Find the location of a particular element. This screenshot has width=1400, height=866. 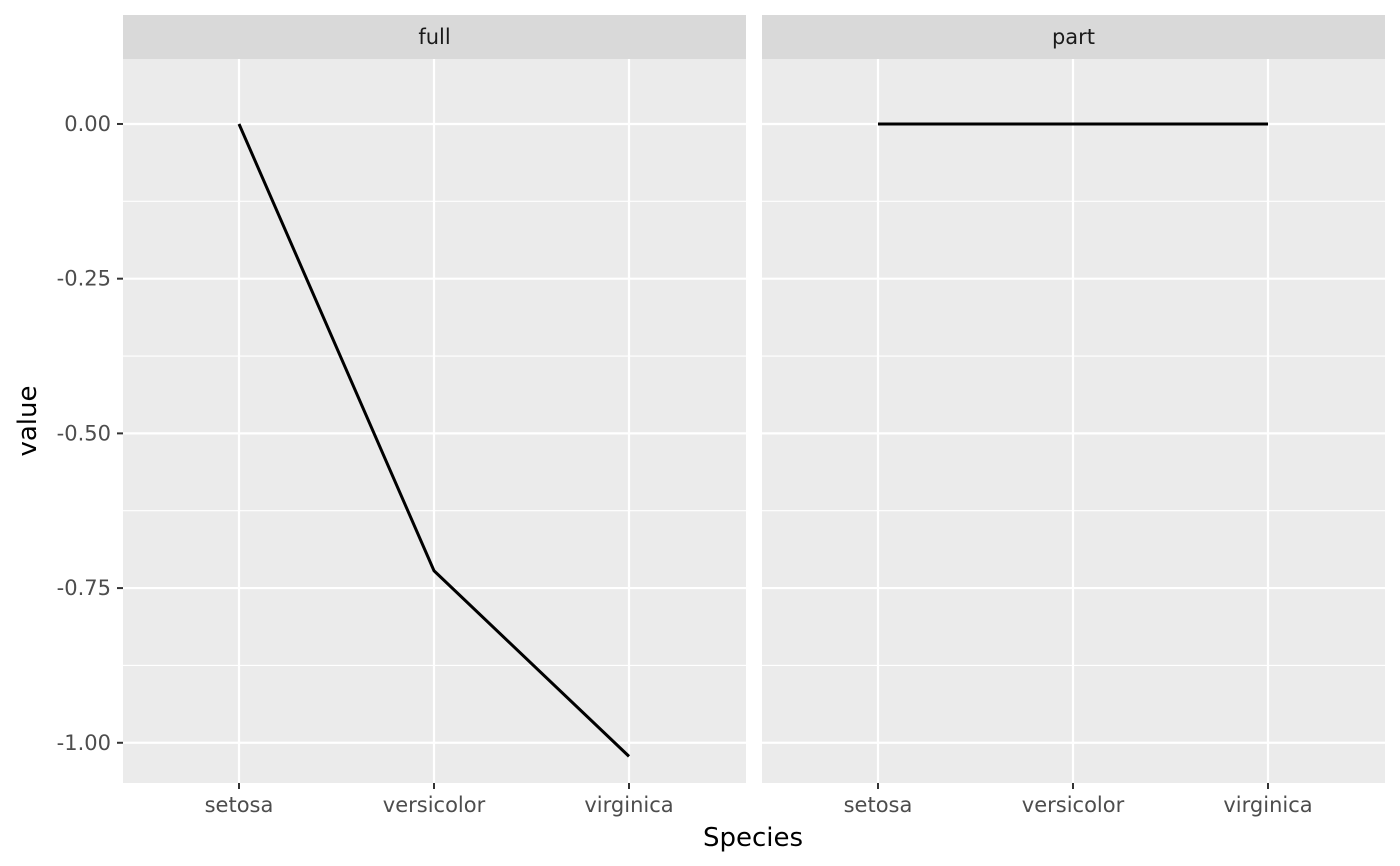

y-tick-label: -0.50 is located at coordinates (84, 433).